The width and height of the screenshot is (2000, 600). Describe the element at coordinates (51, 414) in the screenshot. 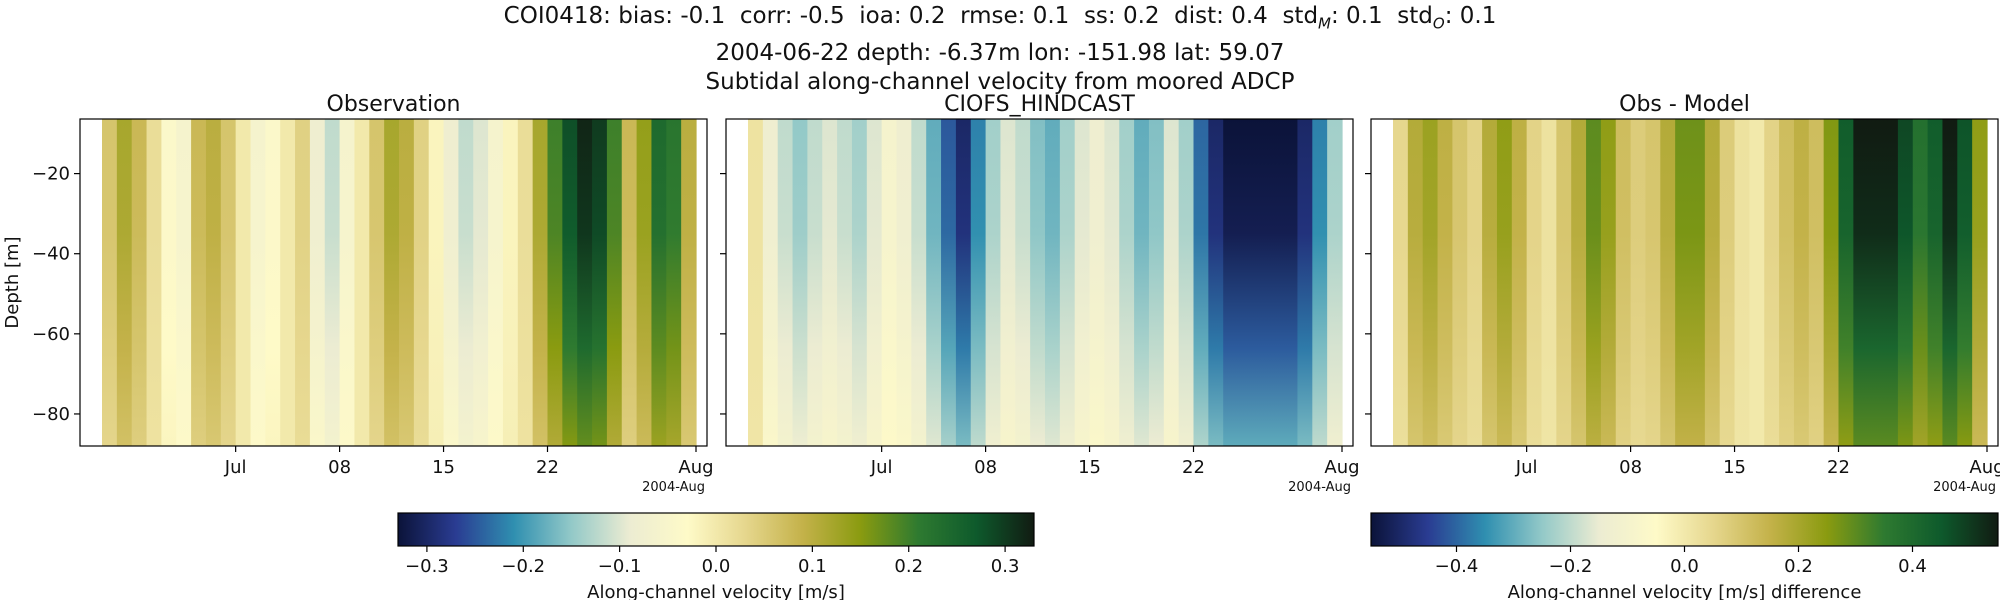

I see `y-tick-label: −80` at that location.